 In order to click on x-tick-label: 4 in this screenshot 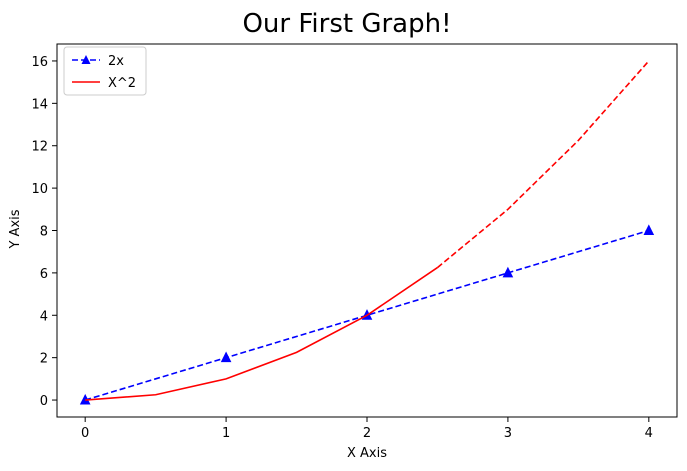, I will do `click(649, 433)`.